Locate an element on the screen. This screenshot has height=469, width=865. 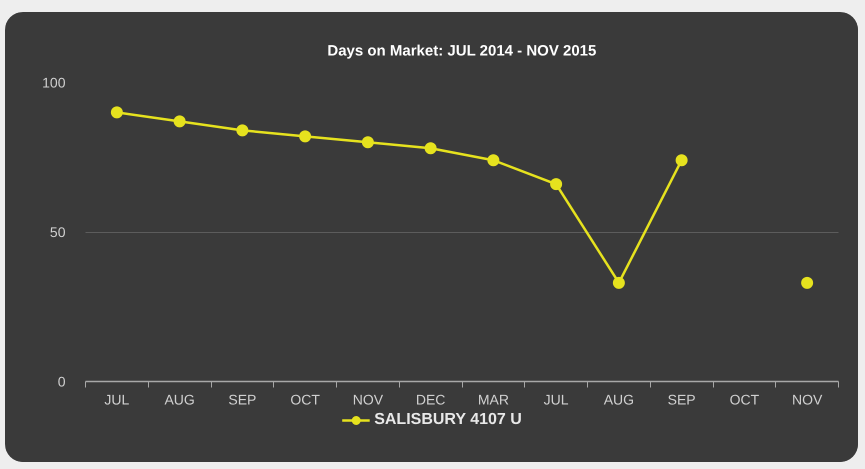
x-tick-label: DEC is located at coordinates (431, 400).